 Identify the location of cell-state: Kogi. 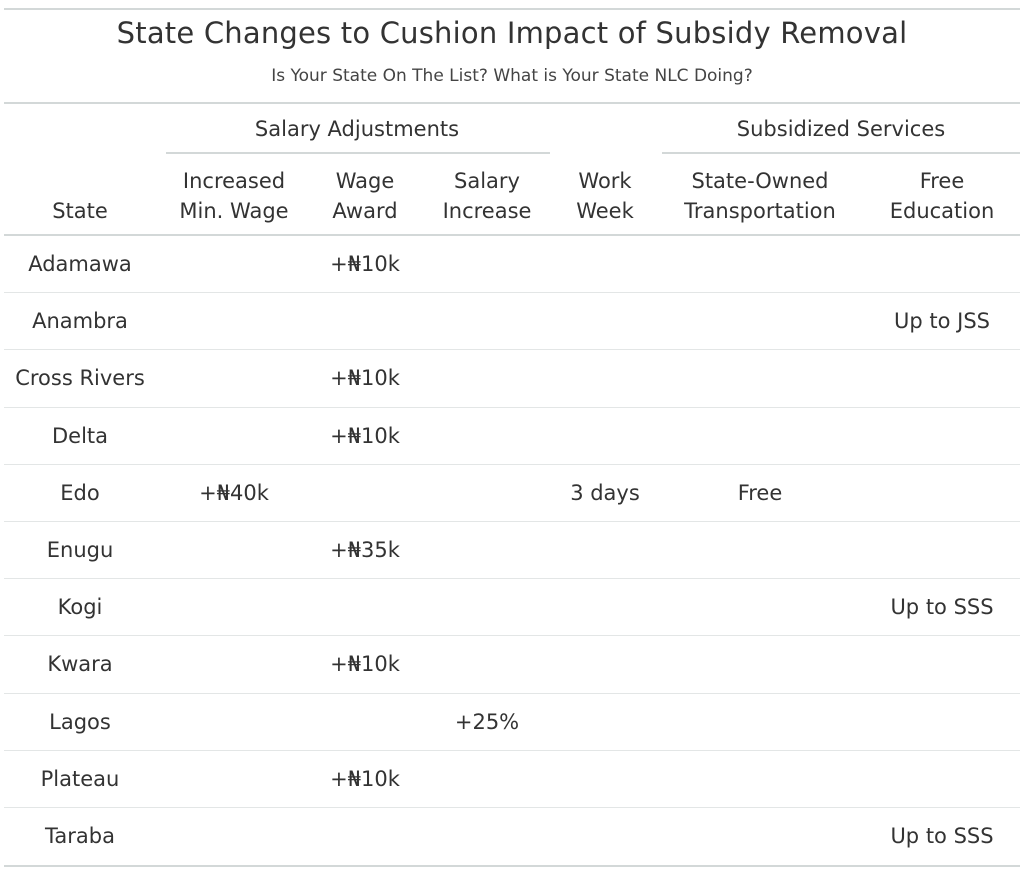
(80, 607).